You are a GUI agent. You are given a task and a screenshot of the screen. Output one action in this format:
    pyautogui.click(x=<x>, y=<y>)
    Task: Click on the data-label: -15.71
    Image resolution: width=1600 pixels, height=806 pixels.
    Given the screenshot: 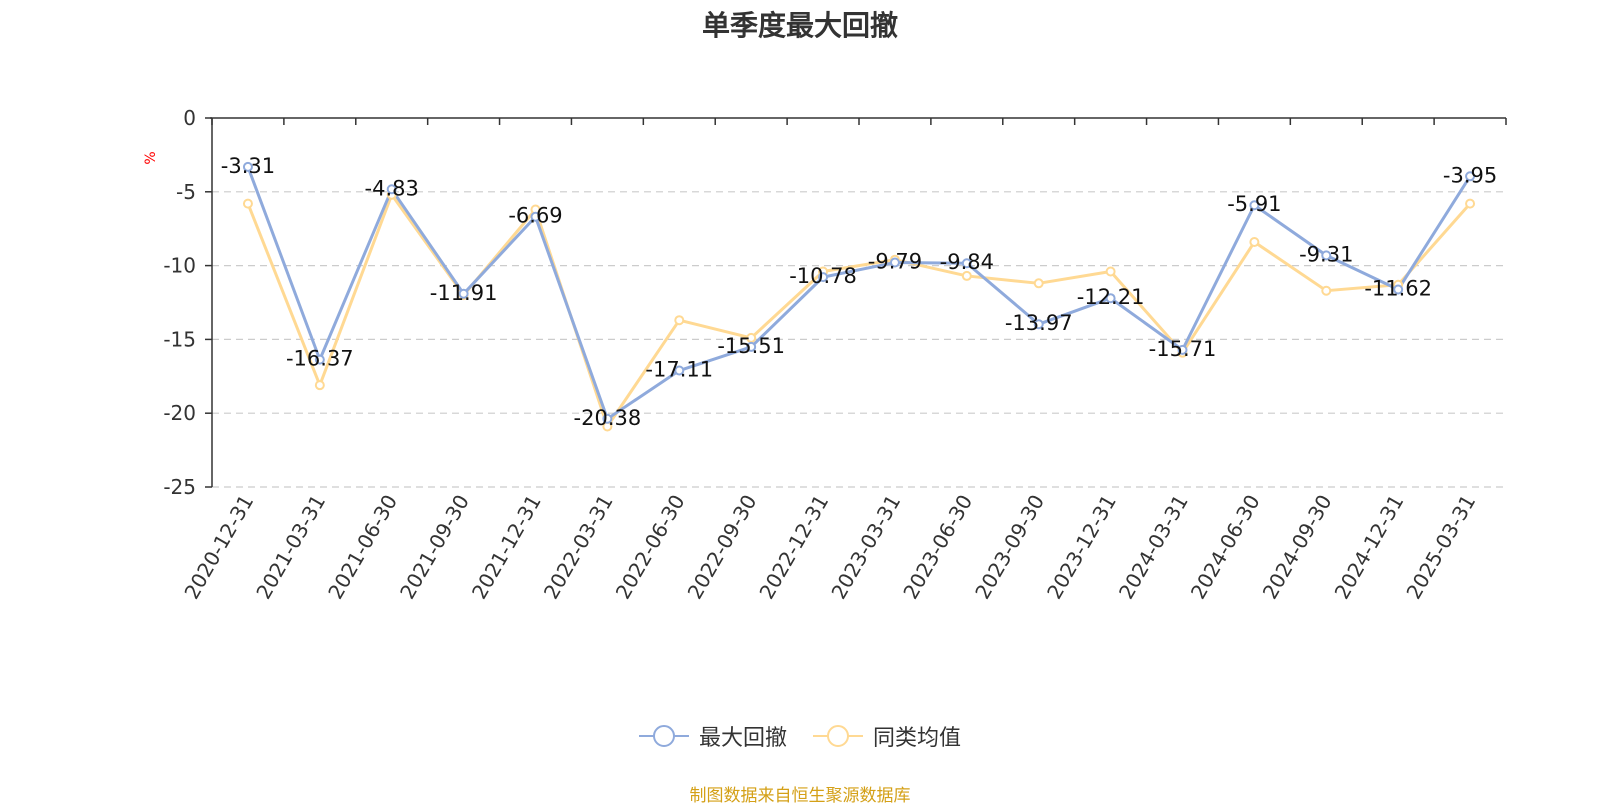 What is the action you would take?
    pyautogui.click(x=1183, y=349)
    